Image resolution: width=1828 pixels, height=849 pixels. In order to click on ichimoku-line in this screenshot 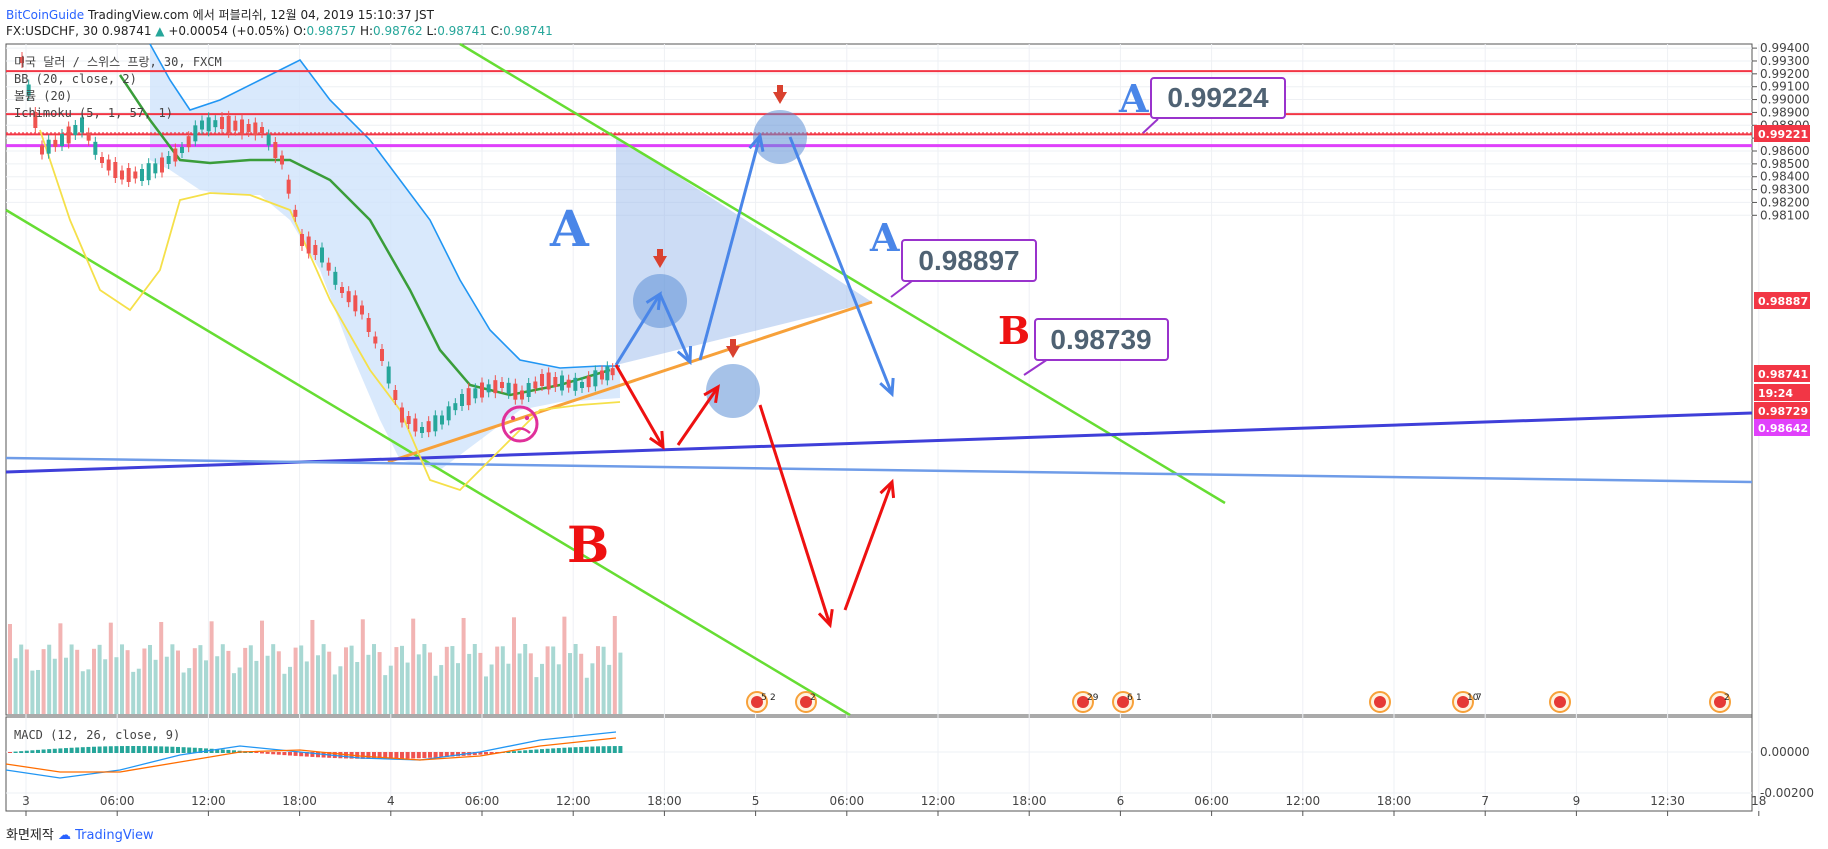, I will do `click(364, 235)`.